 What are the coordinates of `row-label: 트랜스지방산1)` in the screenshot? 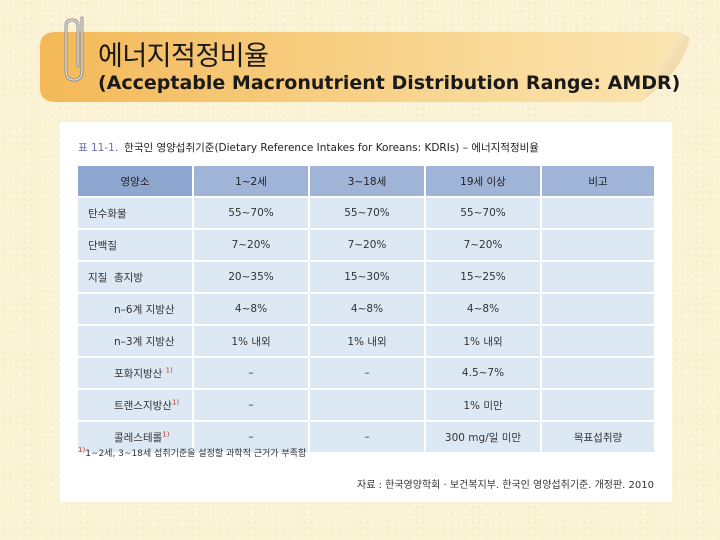 It's located at (136, 406).